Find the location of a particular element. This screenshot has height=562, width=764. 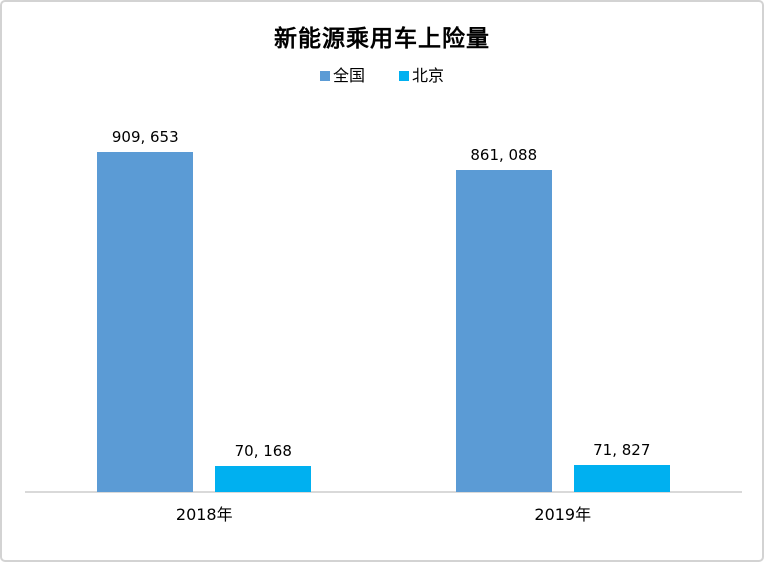

bar-series1-cat1 is located at coordinates (621, 478).